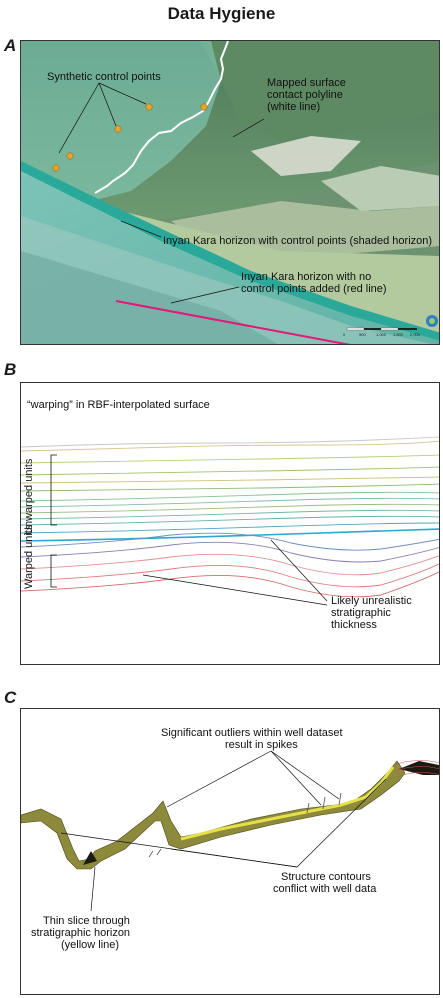 The width and height of the screenshot is (443, 998). What do you see at coordinates (381, 334) in the screenshot?
I see `scale-tick-2: 1,000` at bounding box center [381, 334].